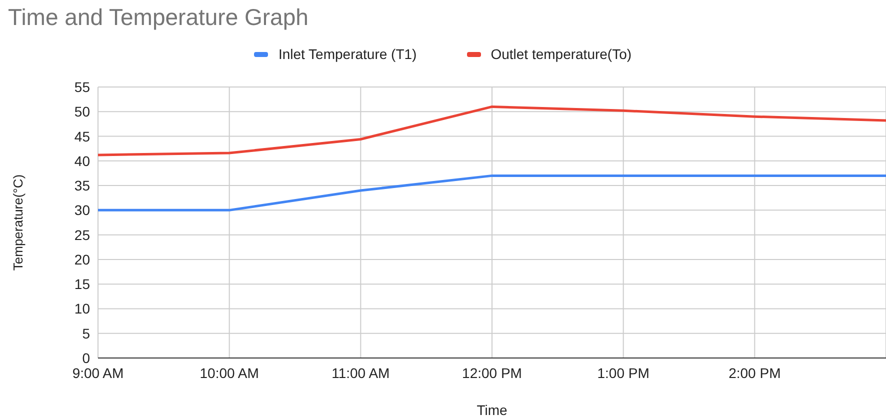 The image size is (886, 417). I want to click on y-tick-label: 40, so click(82, 160).